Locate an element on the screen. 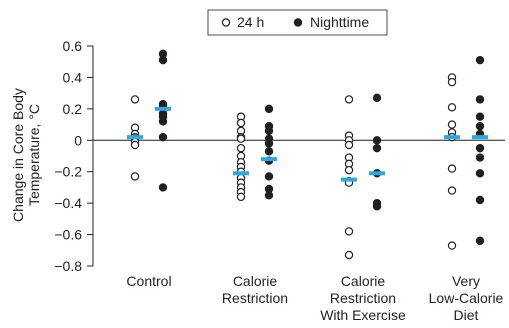 Image resolution: width=509 pixels, height=328 pixels. y-axis-title-line-2: Temperature, °C is located at coordinates (34, 155).